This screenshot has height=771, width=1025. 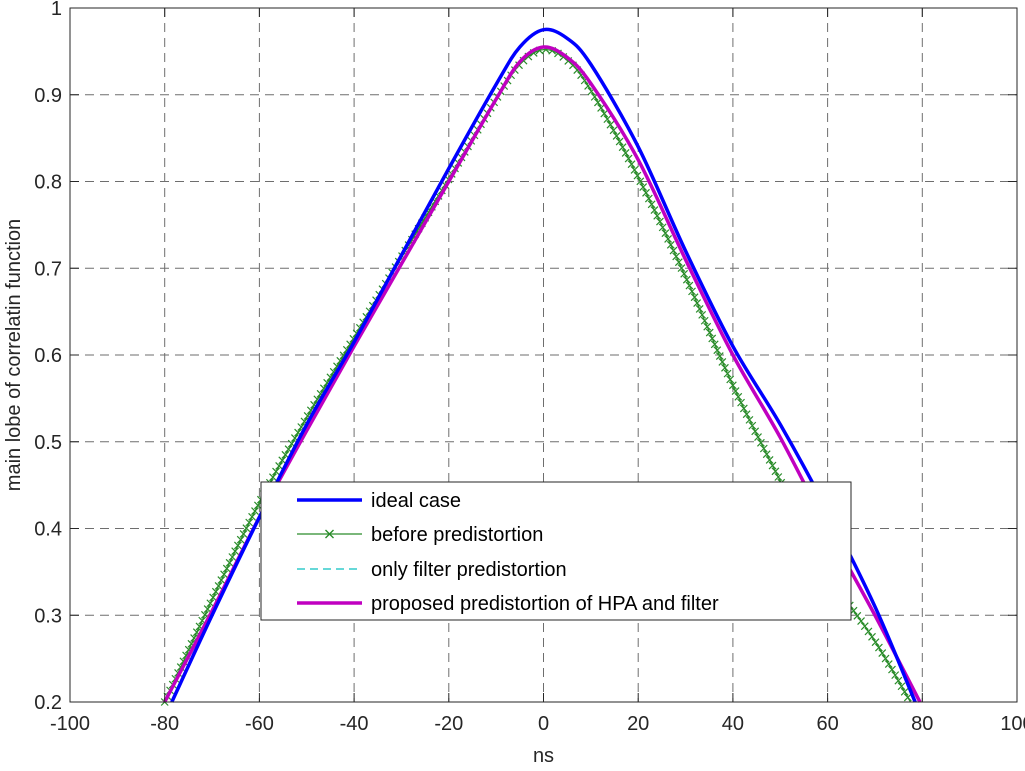 I want to click on y-tick-label: 1, so click(x=56, y=10).